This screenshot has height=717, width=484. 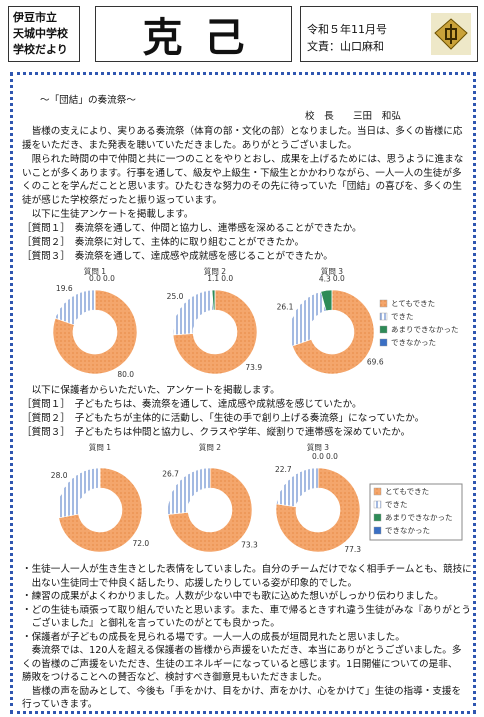 I want to click on paragraph: 以下に保護者からいただいた、アンケートを掲載します。, so click(x=155, y=390).